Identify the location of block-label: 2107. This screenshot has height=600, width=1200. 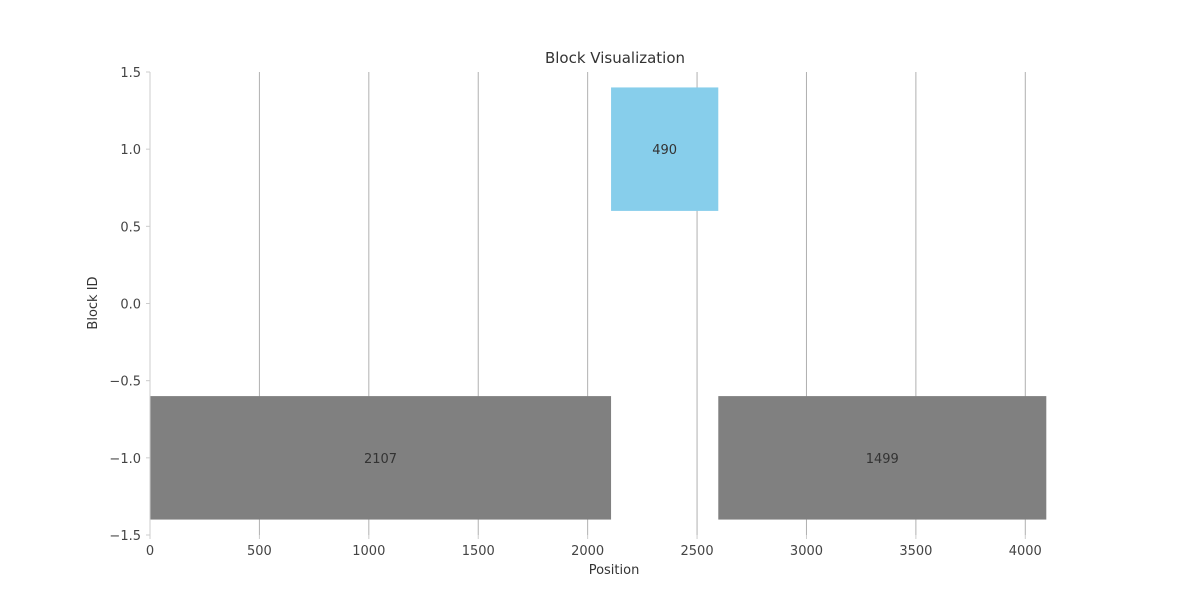
(380, 459).